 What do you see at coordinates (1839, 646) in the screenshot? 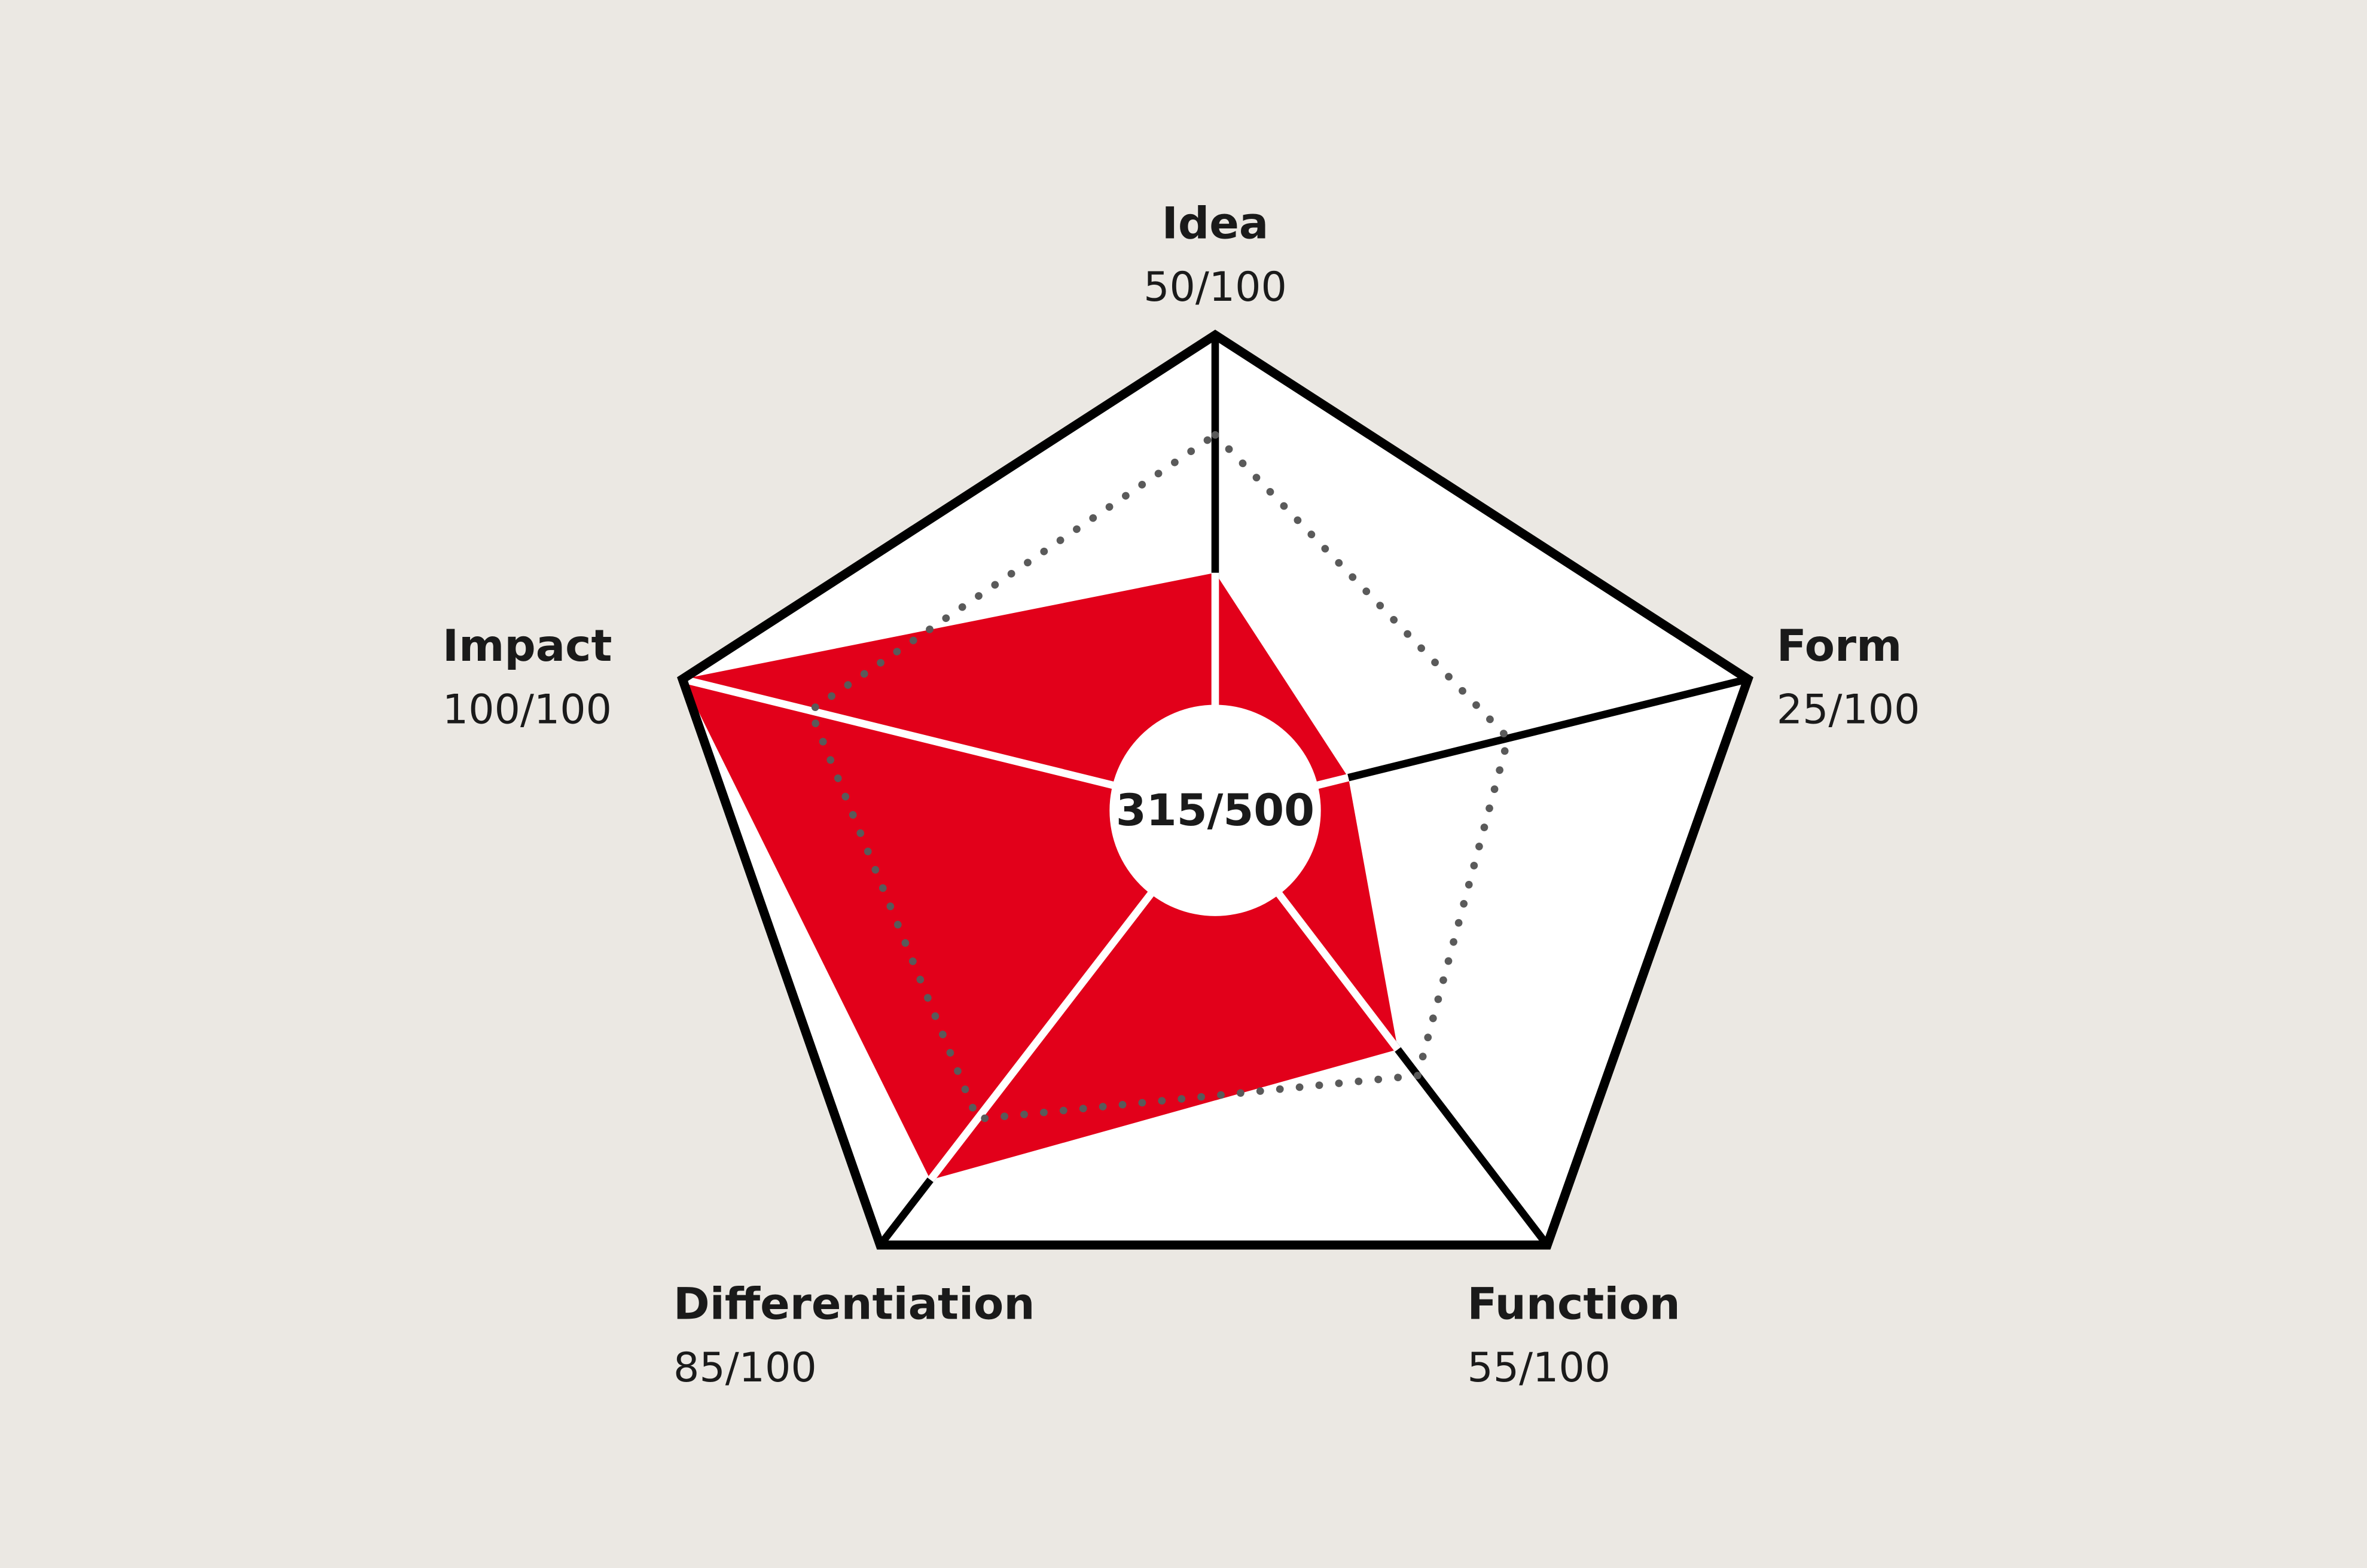
I see `category-label: Form` at bounding box center [1839, 646].